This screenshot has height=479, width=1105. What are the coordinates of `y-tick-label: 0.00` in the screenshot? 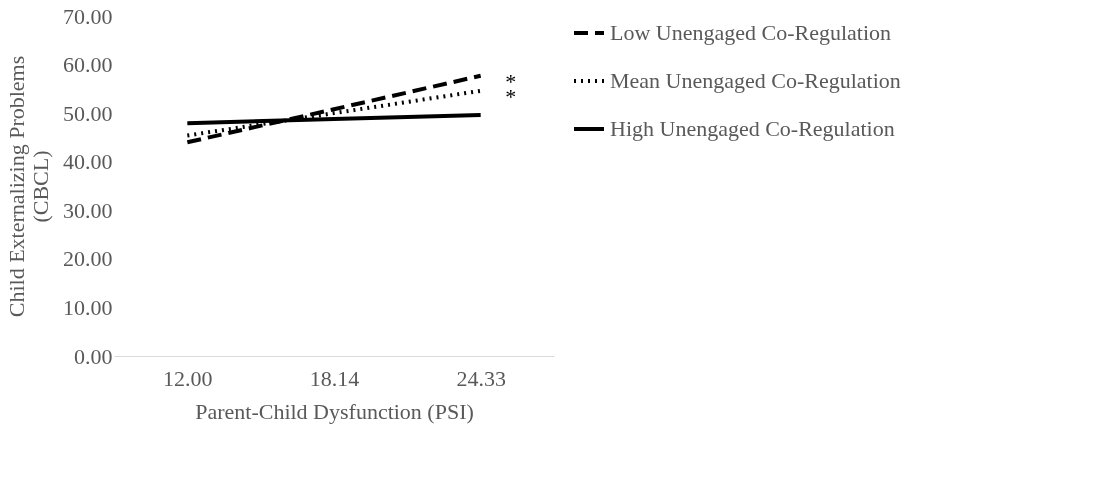 It's located at (93, 356).